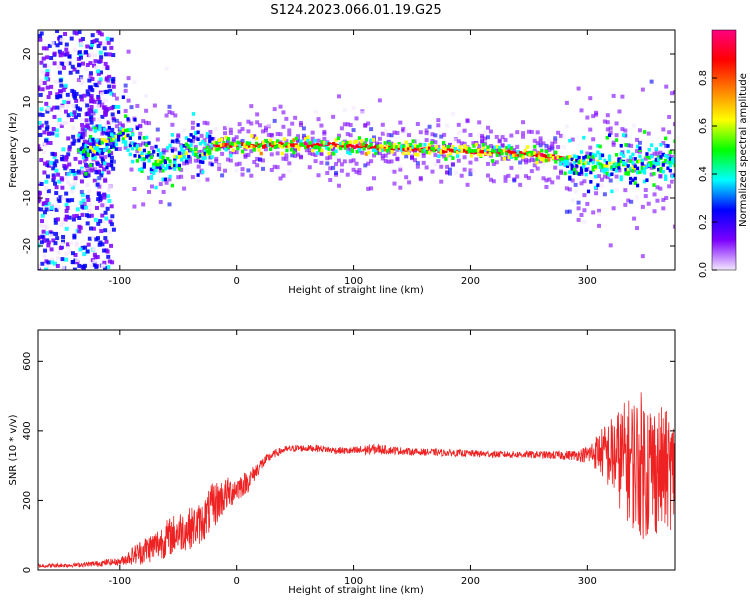  I want to click on colorbar-gradient, so click(724, 150).